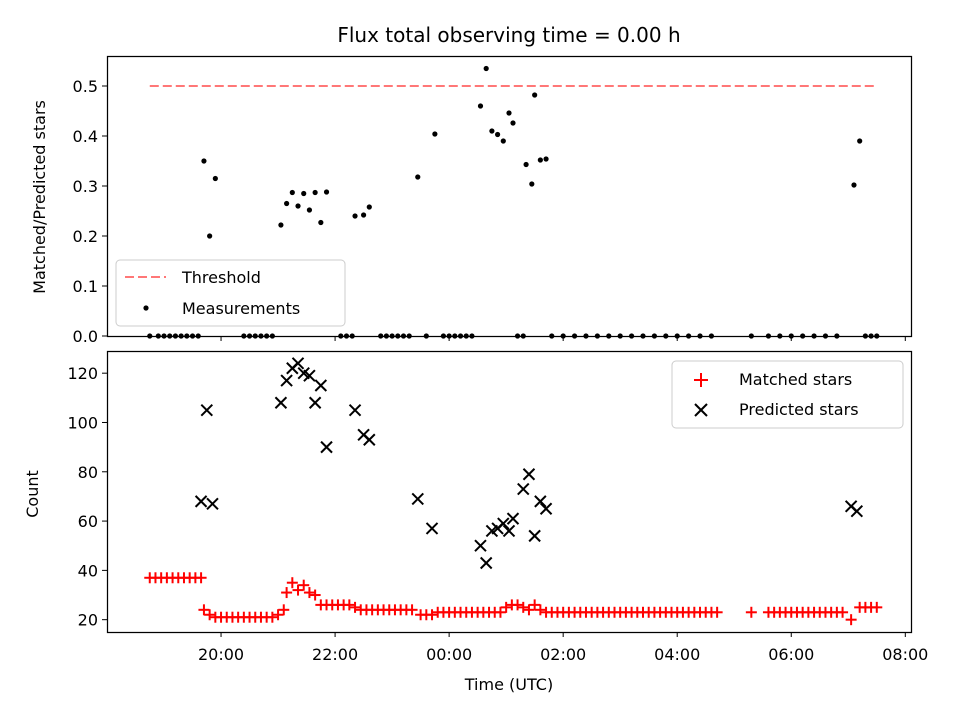 Image resolution: width=960 pixels, height=724 pixels. I want to click on bottom-x-tick-label: 04:00, so click(677, 654).